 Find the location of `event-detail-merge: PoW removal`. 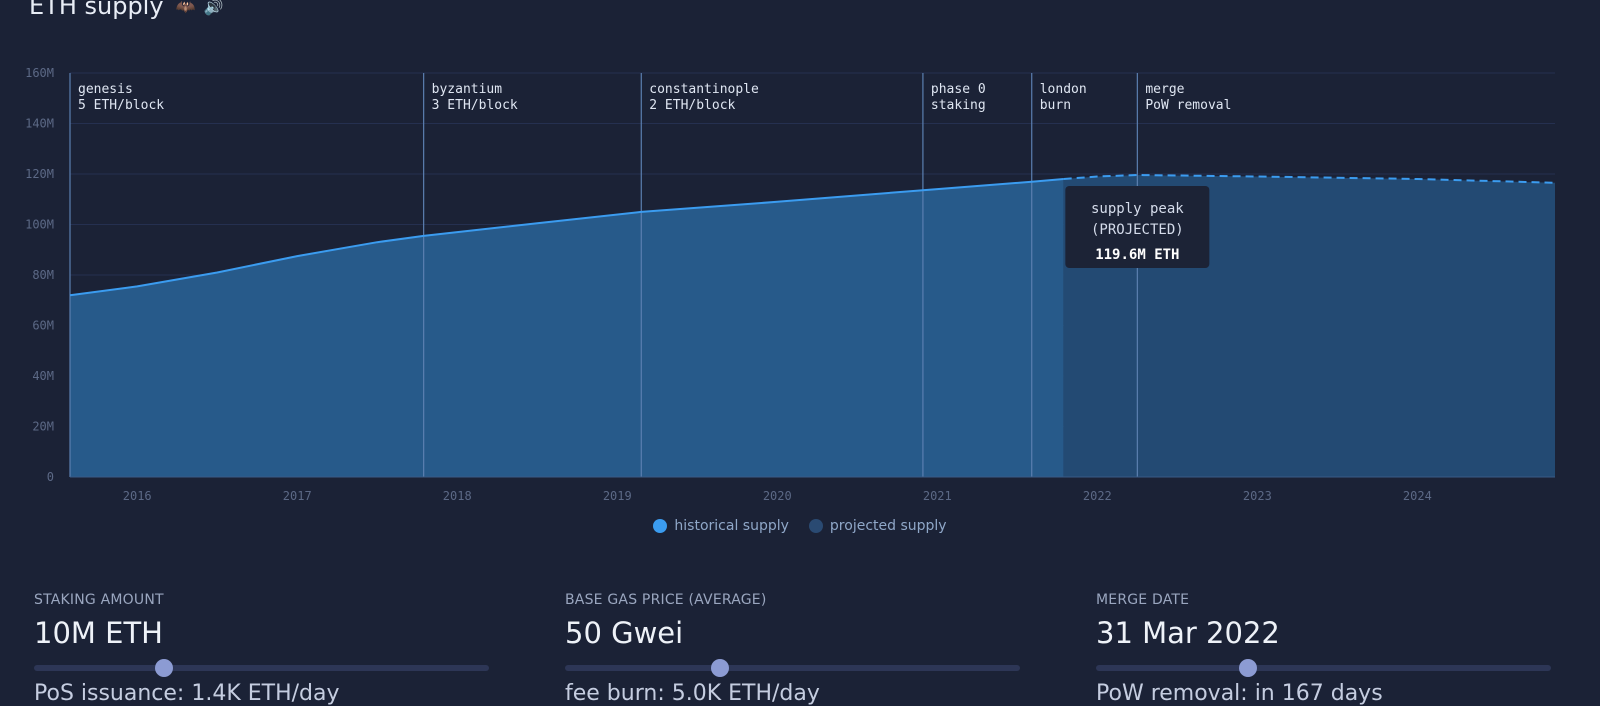

event-detail-merge: PoW removal is located at coordinates (1188, 105).